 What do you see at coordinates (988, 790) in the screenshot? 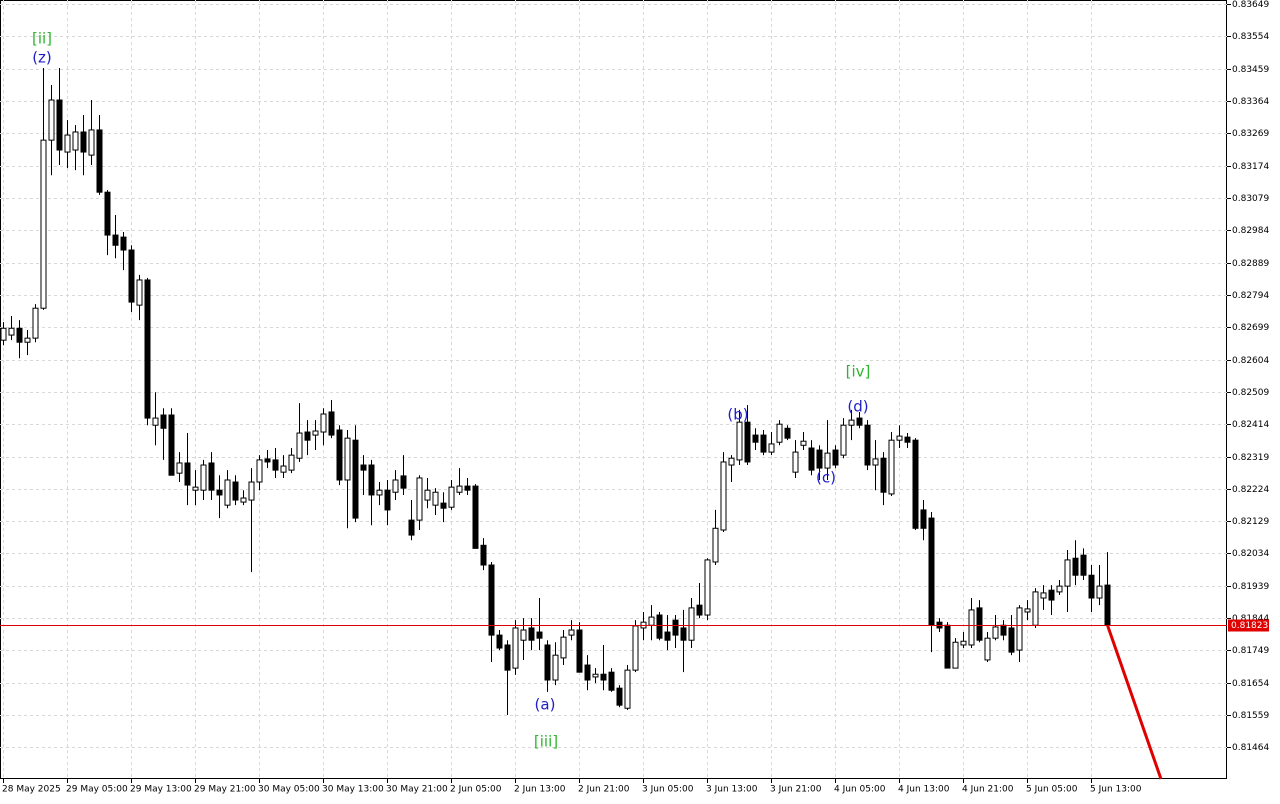
I see `x-tick-label: 4 Jun 21:00` at bounding box center [988, 790].